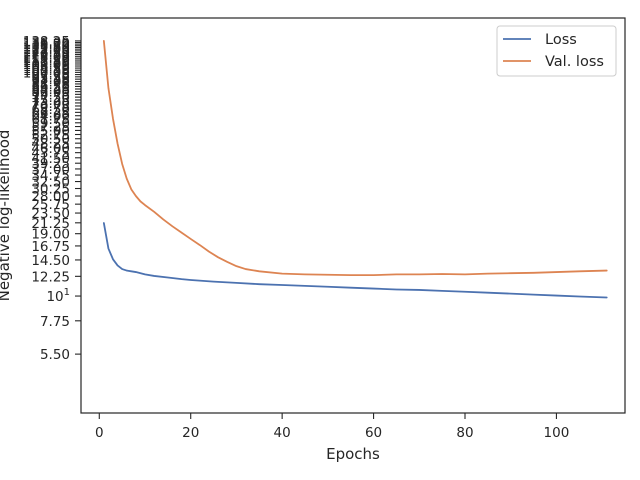 The width and height of the screenshot is (640, 480). What do you see at coordinates (50, 98) in the screenshot?
I see `y-tick-label: 77.50` at bounding box center [50, 98].